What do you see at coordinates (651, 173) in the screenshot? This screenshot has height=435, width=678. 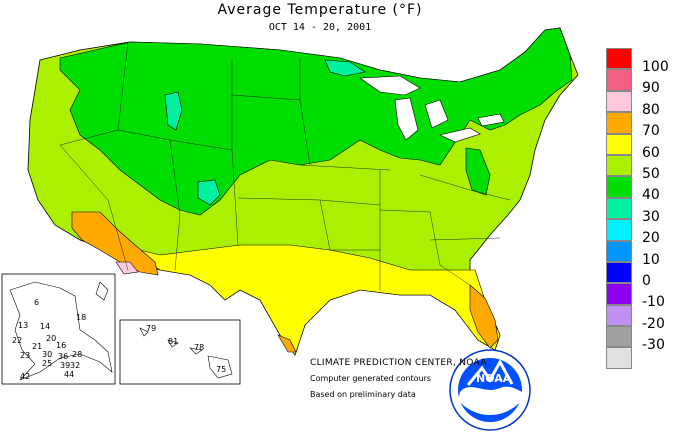 I see `legend-label: 50` at bounding box center [651, 173].